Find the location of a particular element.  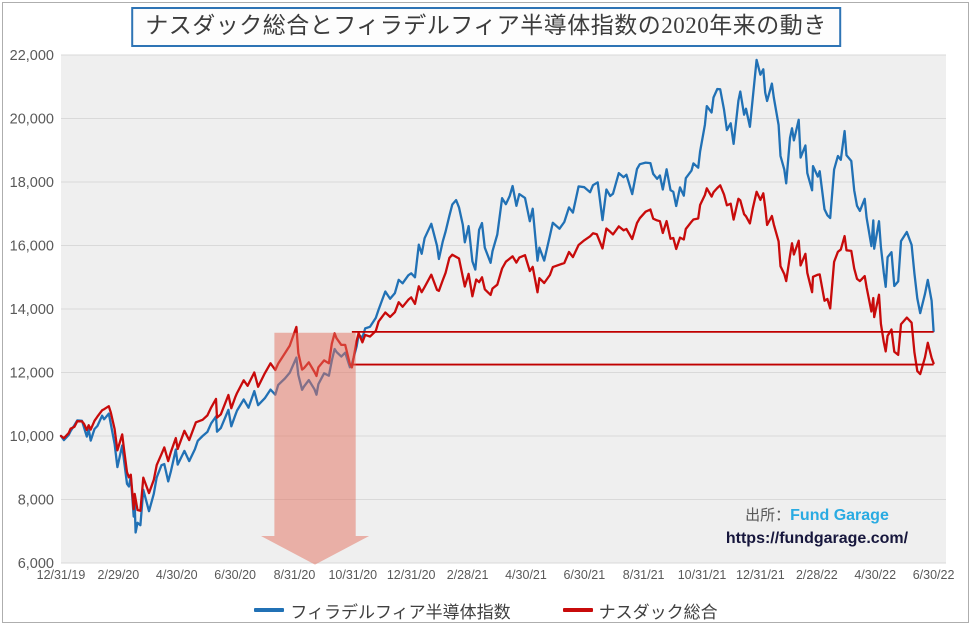

legend-item-nasdaq: ナスダック総合 is located at coordinates (640, 610).